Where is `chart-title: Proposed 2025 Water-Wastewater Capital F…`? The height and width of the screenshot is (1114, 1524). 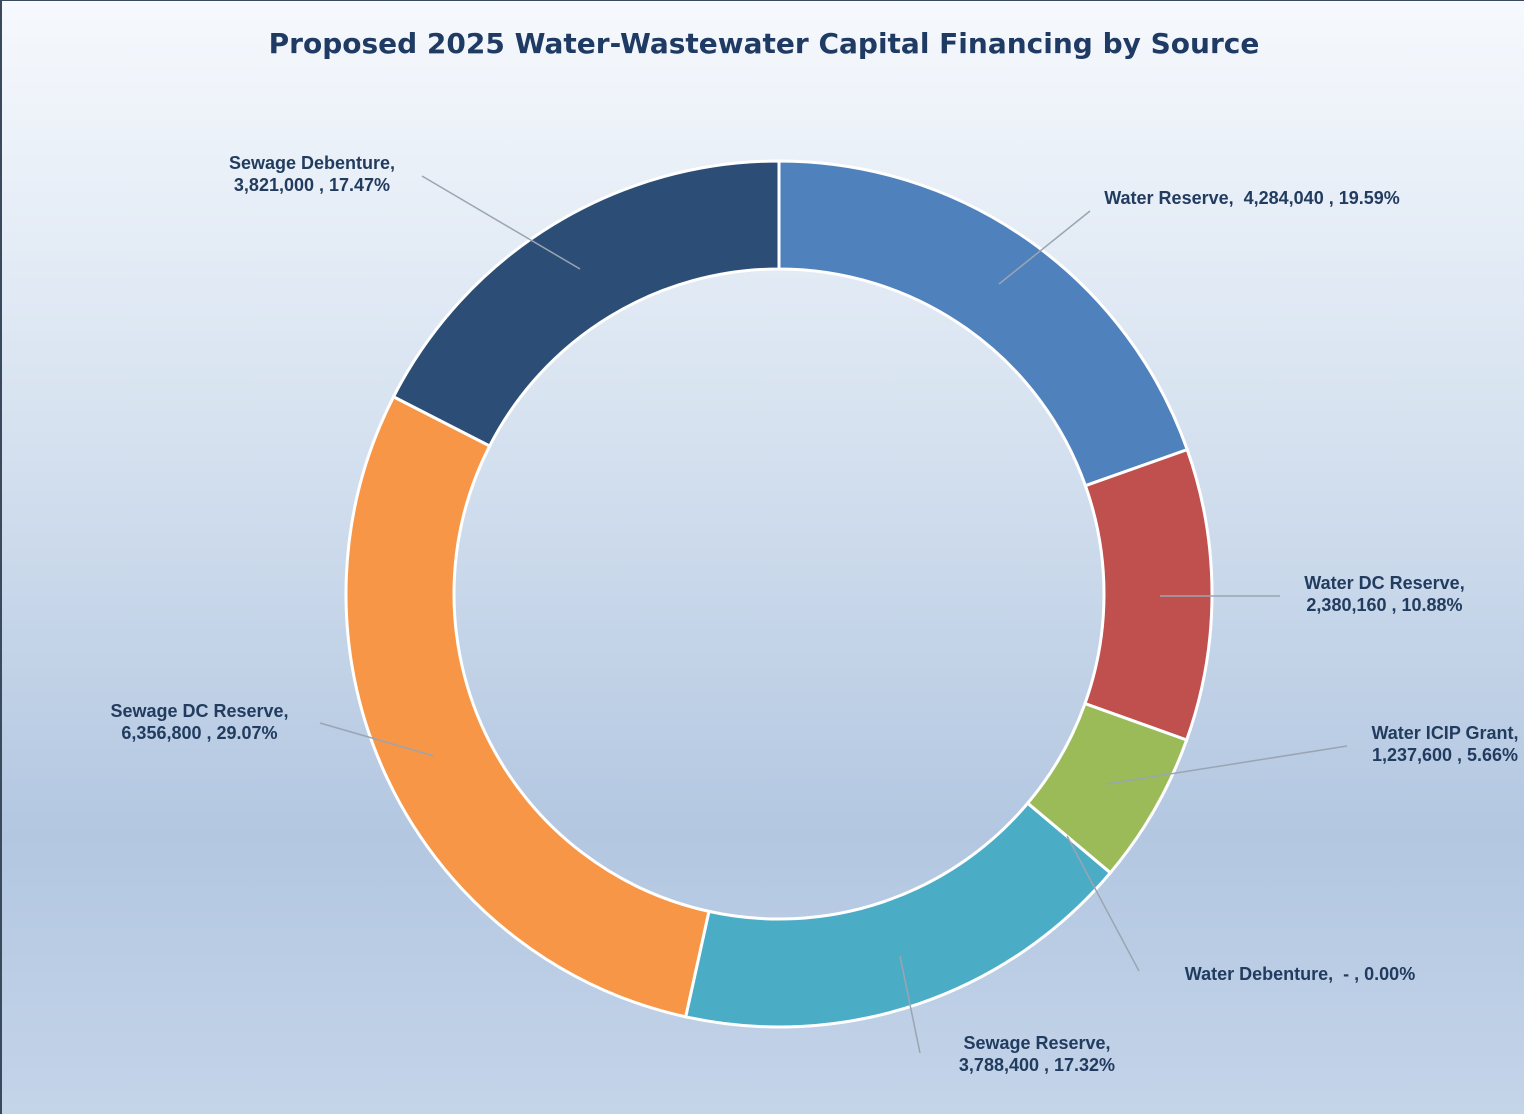 chart-title: Proposed 2025 Water-Wastewater Capital F… is located at coordinates (764, 43).